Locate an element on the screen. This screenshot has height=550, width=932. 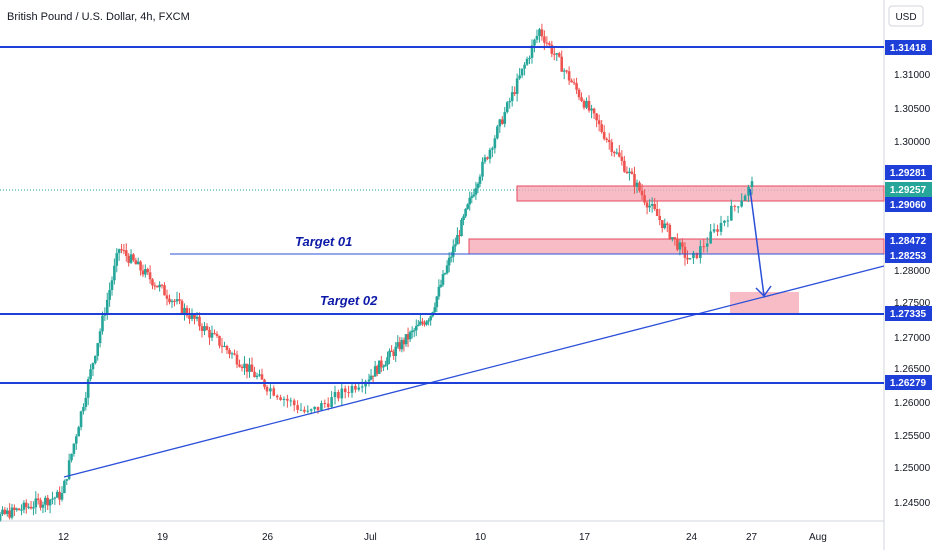
resistance-zone is located at coordinates (700, 193).